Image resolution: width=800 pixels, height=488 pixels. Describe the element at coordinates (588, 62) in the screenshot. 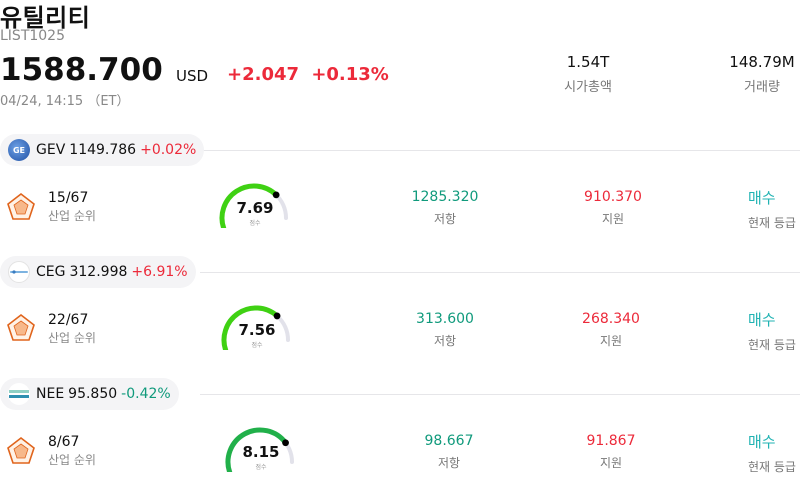

I see `market-cap-value: 1.54T` at that location.